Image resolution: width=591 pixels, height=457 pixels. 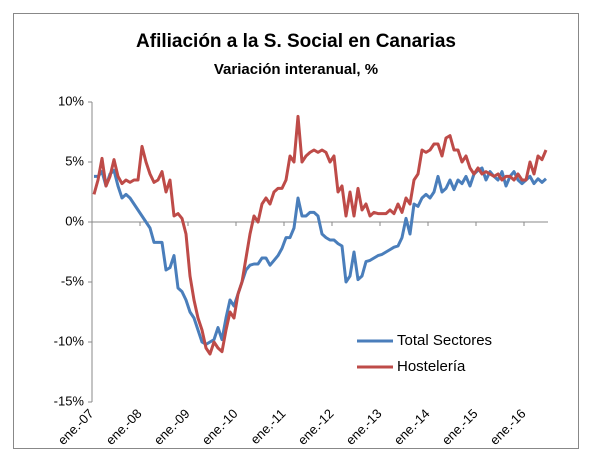 I want to click on chart-subtitle: Variación interanual, %, so click(x=296, y=69).